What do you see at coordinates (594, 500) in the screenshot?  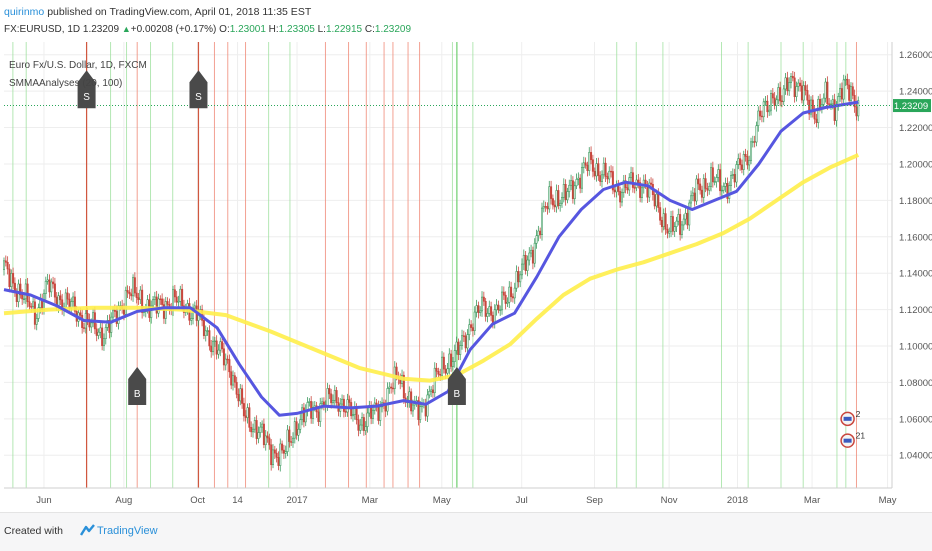 I see `time-tick-label: Sep` at bounding box center [594, 500].